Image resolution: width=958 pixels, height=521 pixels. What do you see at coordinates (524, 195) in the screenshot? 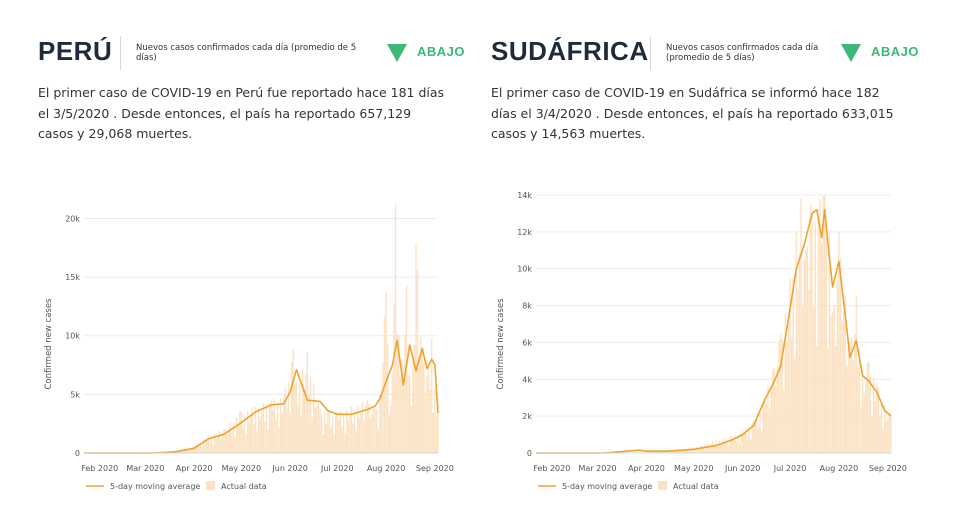
I see `y-tick-label: 14k` at bounding box center [524, 195].